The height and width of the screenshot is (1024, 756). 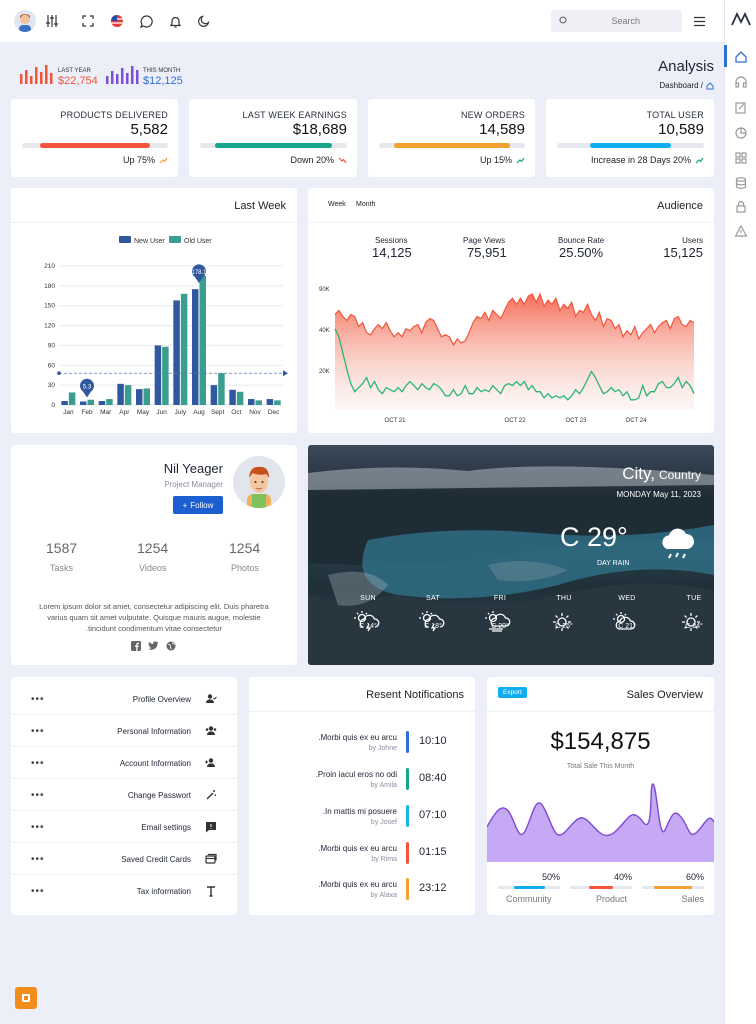 What do you see at coordinates (337, 204) in the screenshot?
I see `tab-week: Week` at bounding box center [337, 204].